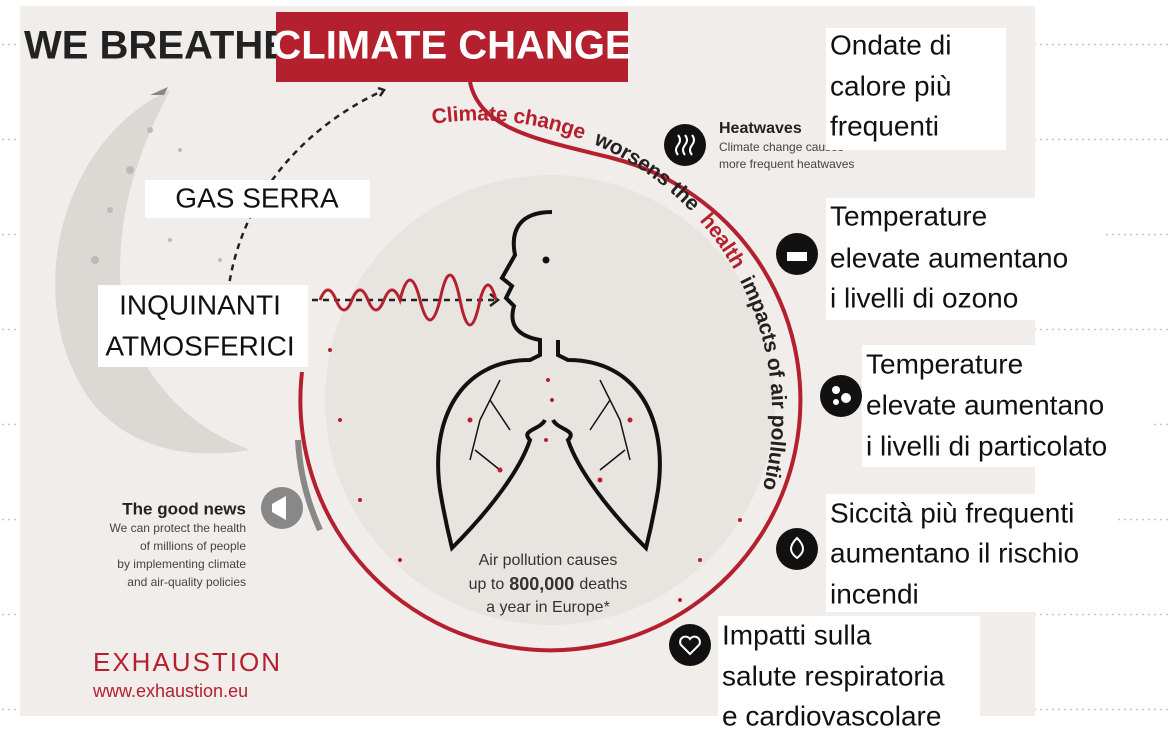 Image resolution: width=1171 pixels, height=732 pixels. Describe the element at coordinates (159, 91) in the screenshot. I see `plane-icon` at that location.